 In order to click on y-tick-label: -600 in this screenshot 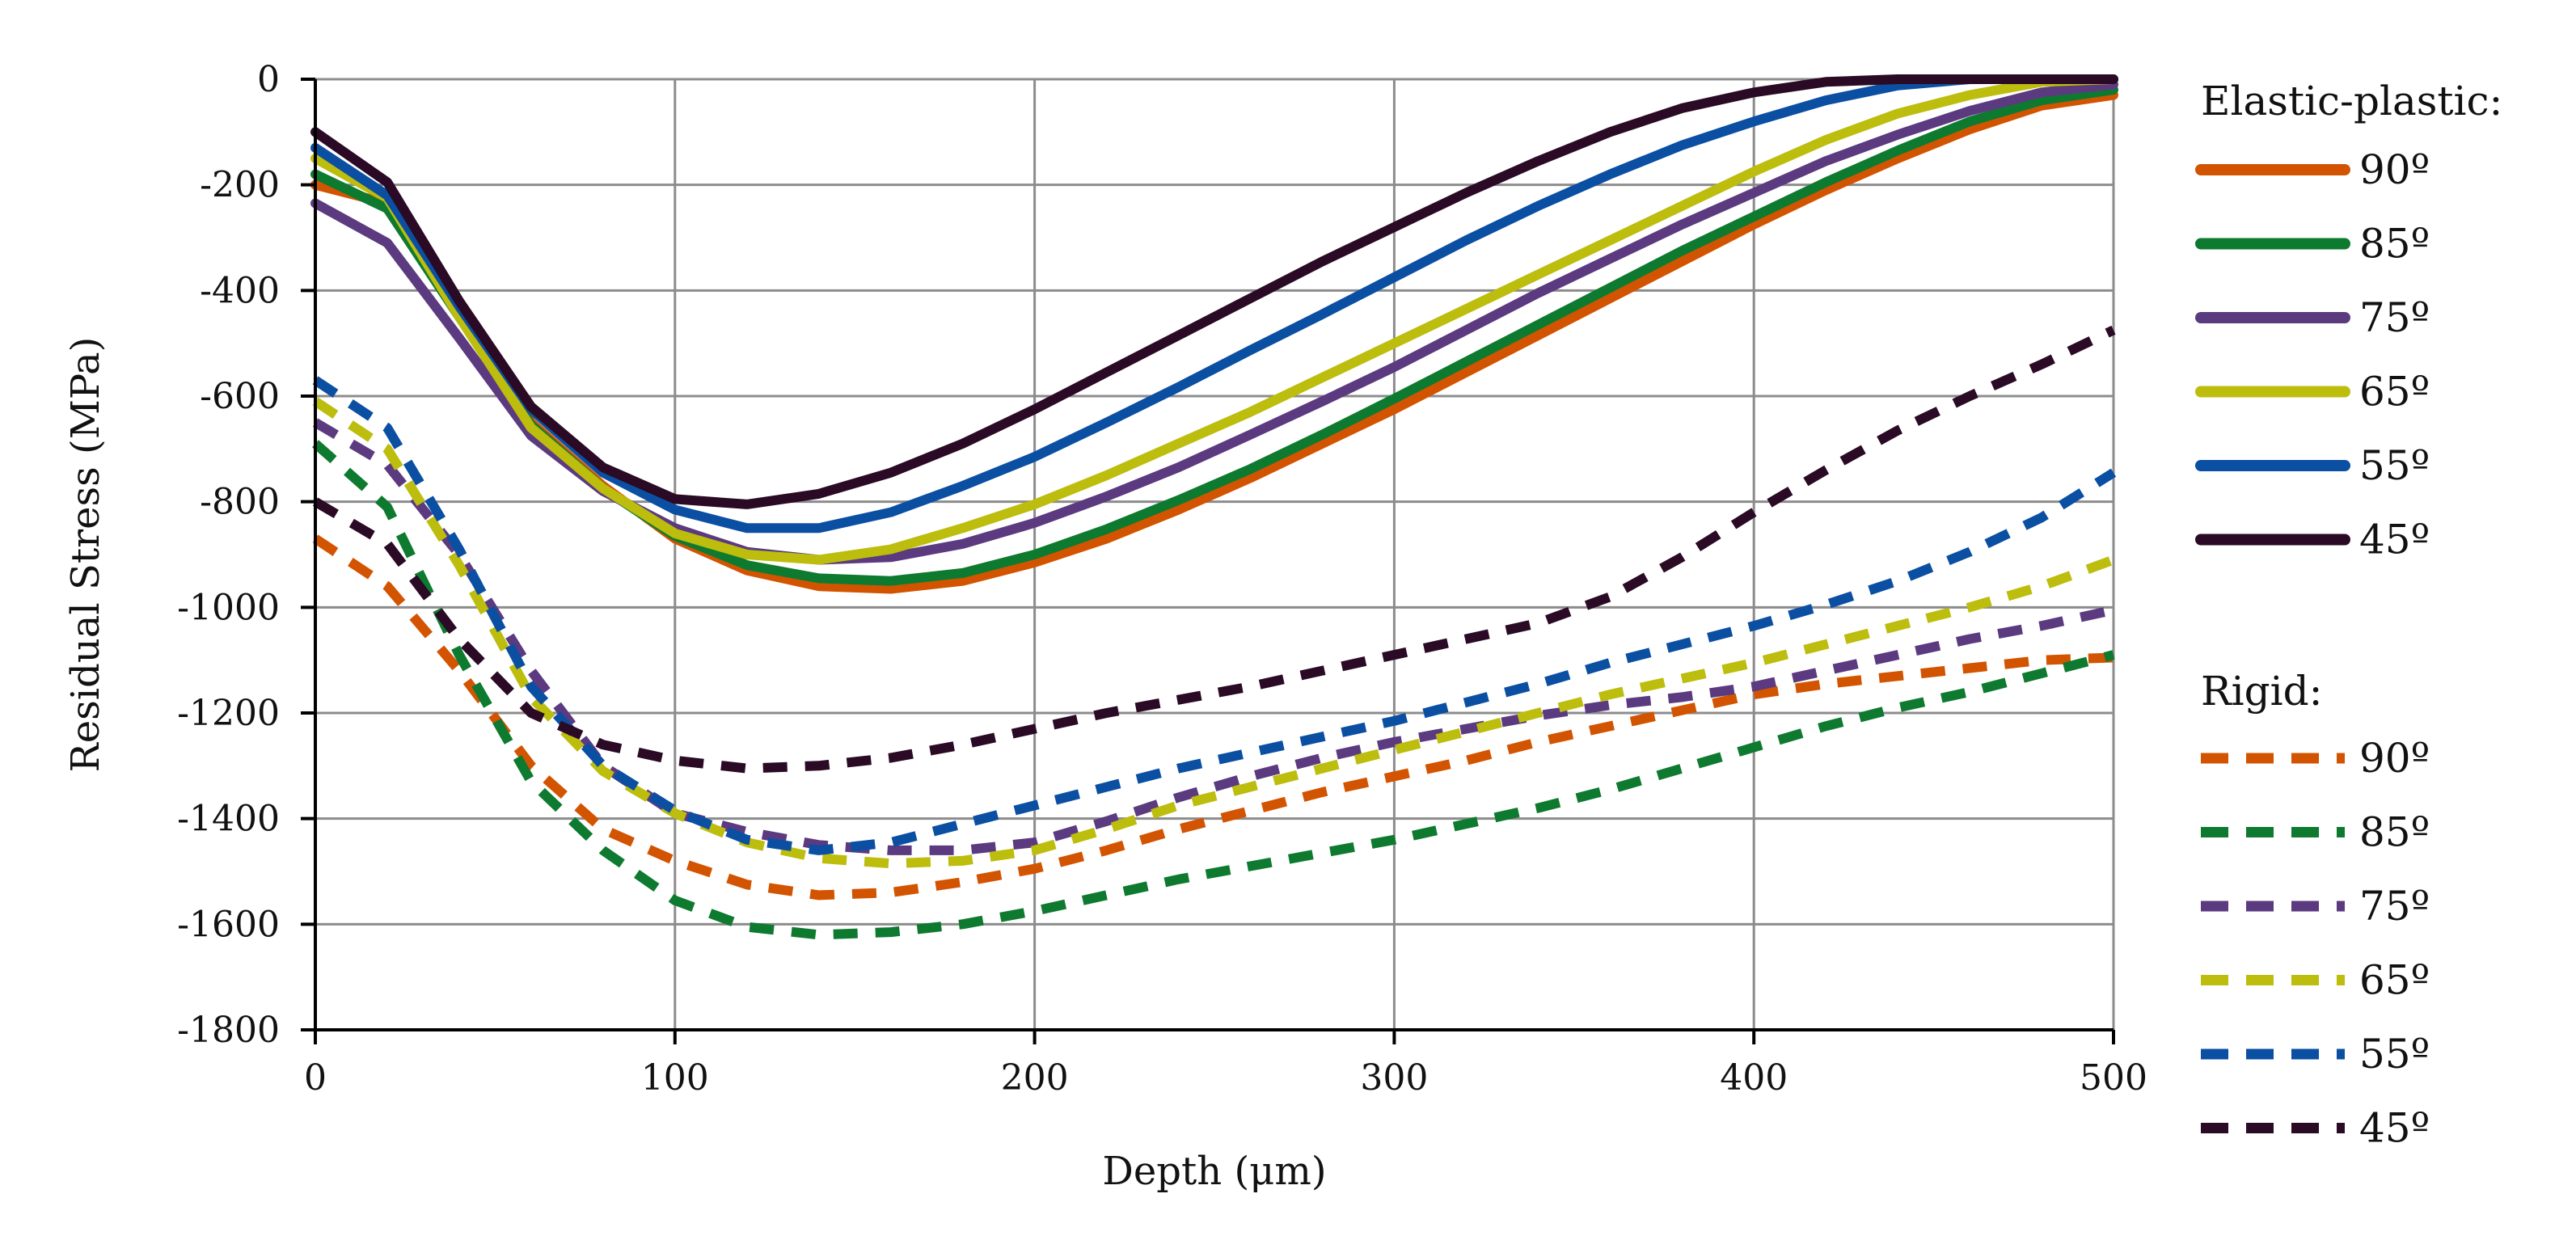, I will do `click(240, 396)`.